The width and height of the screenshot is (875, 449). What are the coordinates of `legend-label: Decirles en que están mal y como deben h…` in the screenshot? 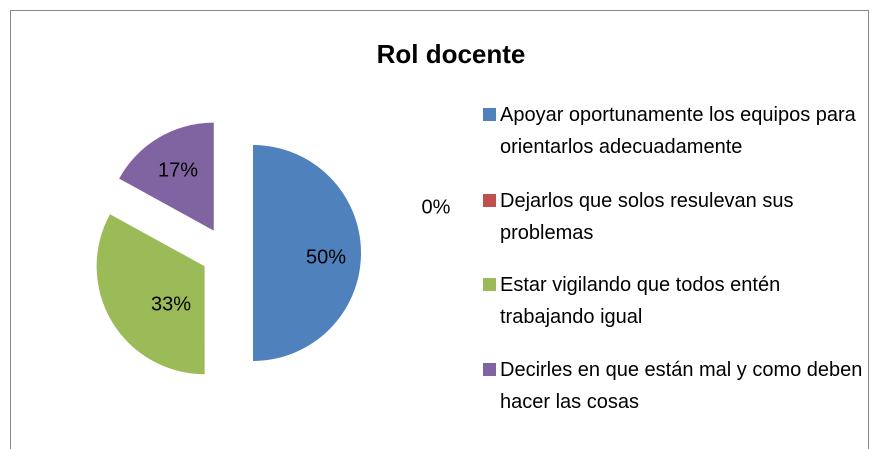 It's located at (681, 386).